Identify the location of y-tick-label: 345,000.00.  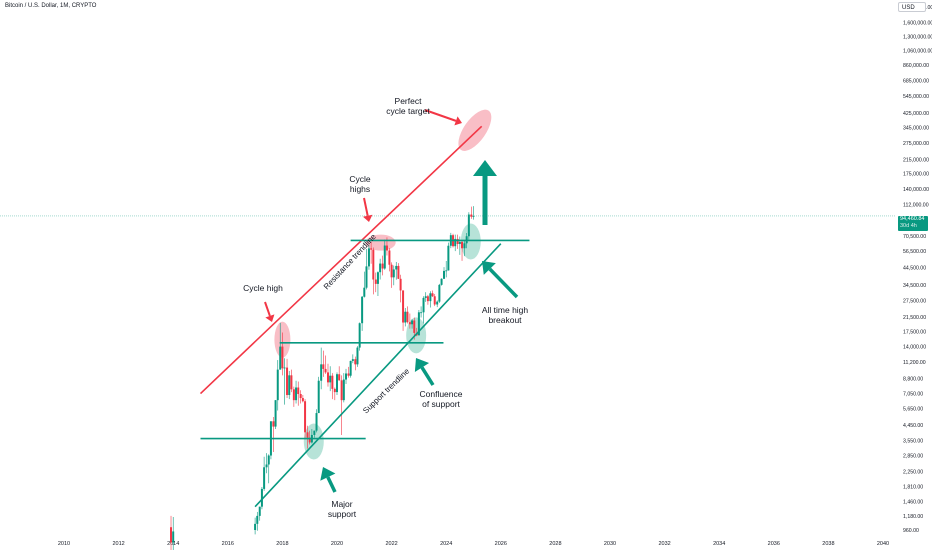
(916, 128).